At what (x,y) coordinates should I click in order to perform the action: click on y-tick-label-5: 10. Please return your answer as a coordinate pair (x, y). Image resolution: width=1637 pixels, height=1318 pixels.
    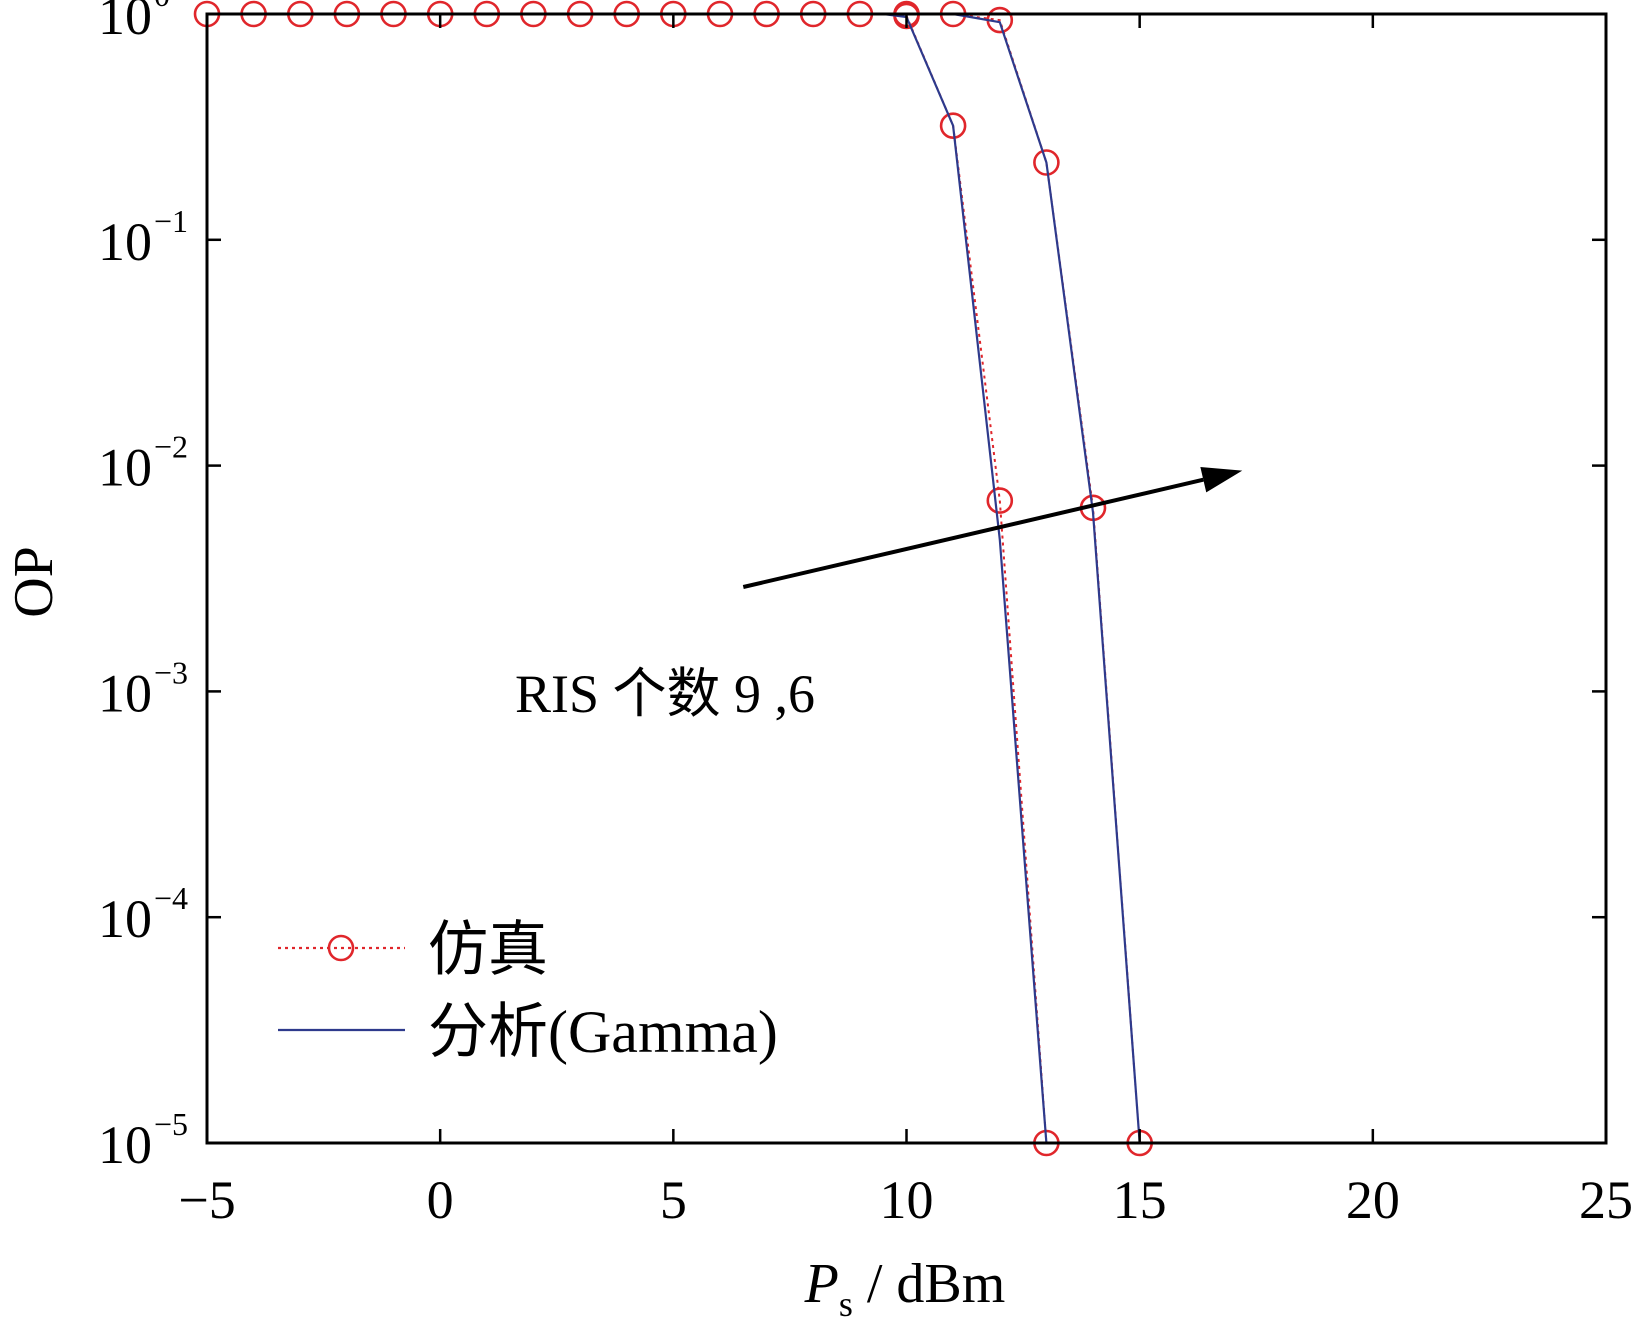
    Looking at the image, I should click on (125, 1145).